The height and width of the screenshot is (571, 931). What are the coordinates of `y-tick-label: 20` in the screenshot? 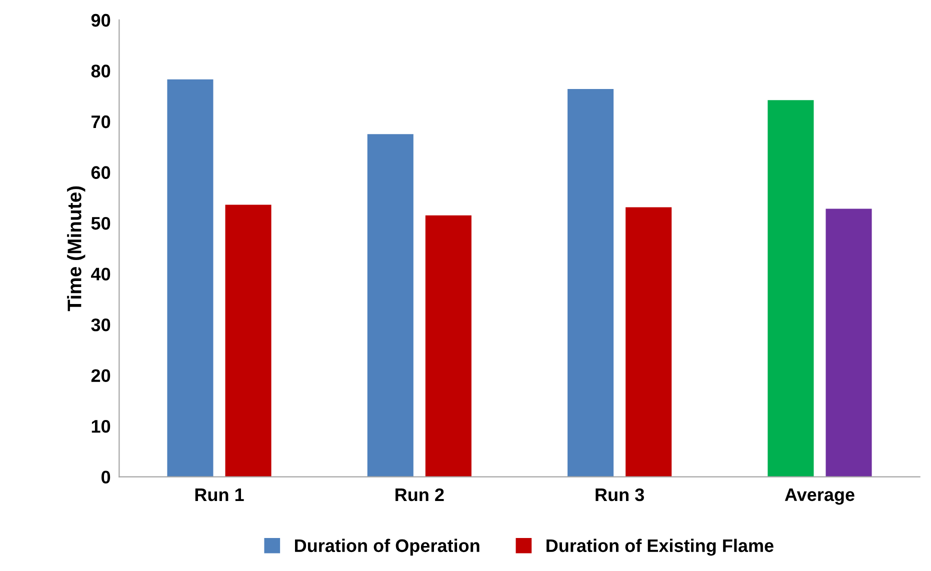 It's located at (100, 375).